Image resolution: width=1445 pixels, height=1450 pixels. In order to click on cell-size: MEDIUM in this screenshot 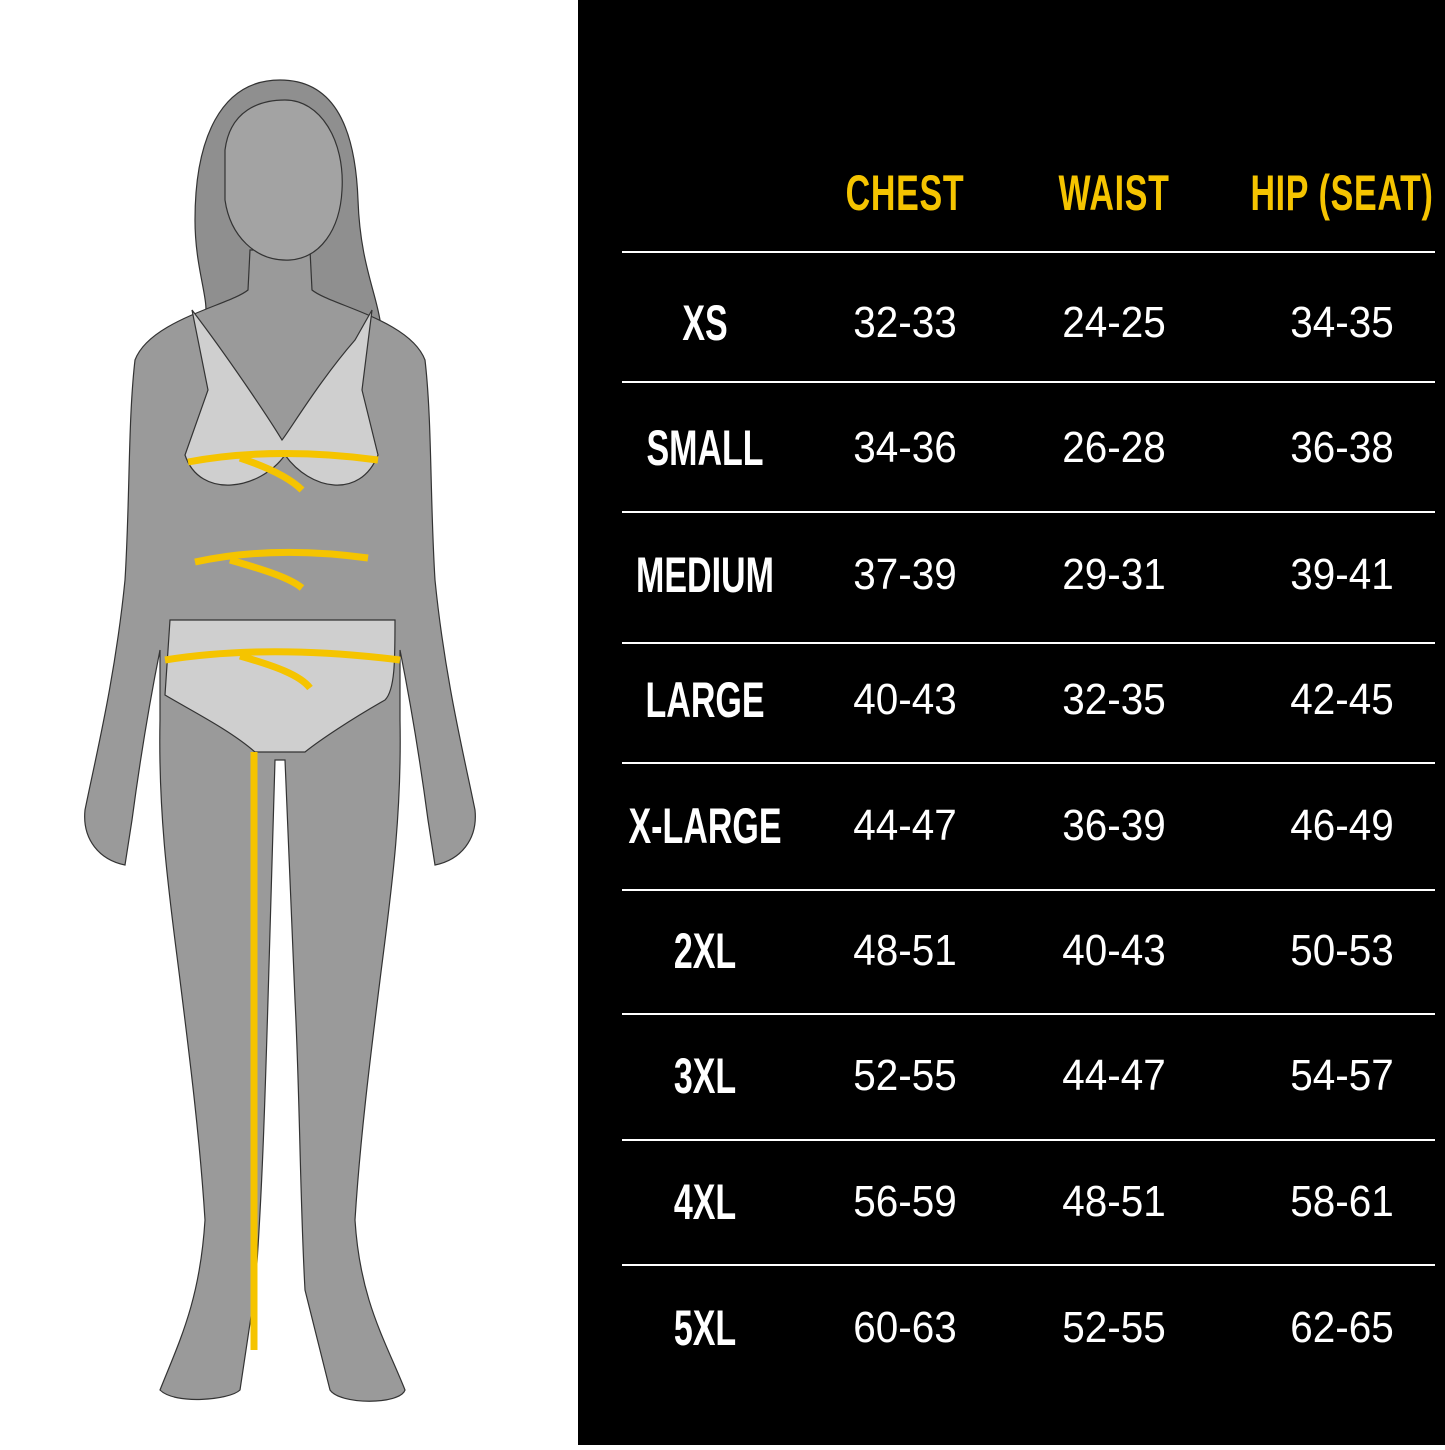, I will do `click(705, 575)`.